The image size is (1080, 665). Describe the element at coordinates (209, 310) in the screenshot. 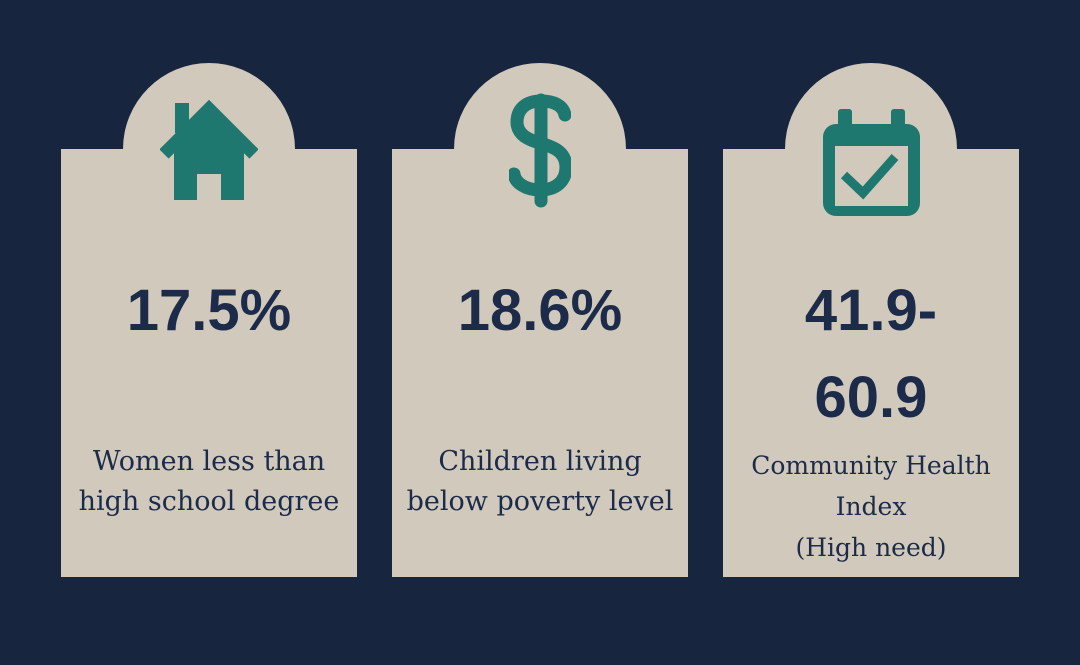

I see `stat-value: 17.5%` at that location.